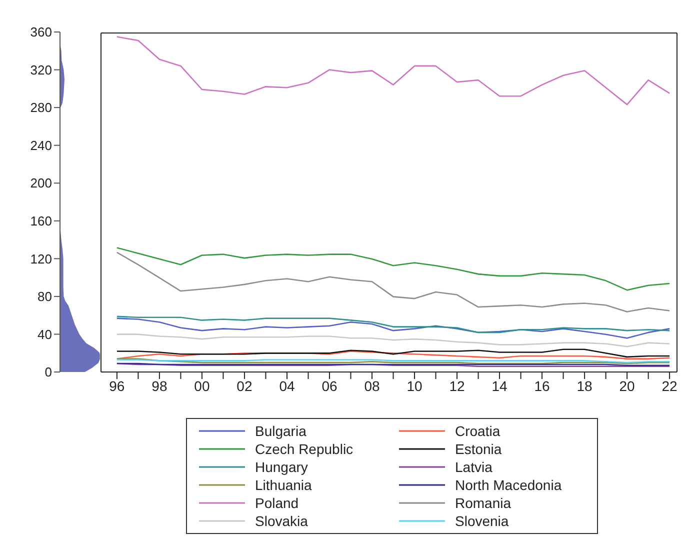 The height and width of the screenshot is (556, 684). What do you see at coordinates (627, 386) in the screenshot?
I see `x-tick-label: 20` at bounding box center [627, 386].